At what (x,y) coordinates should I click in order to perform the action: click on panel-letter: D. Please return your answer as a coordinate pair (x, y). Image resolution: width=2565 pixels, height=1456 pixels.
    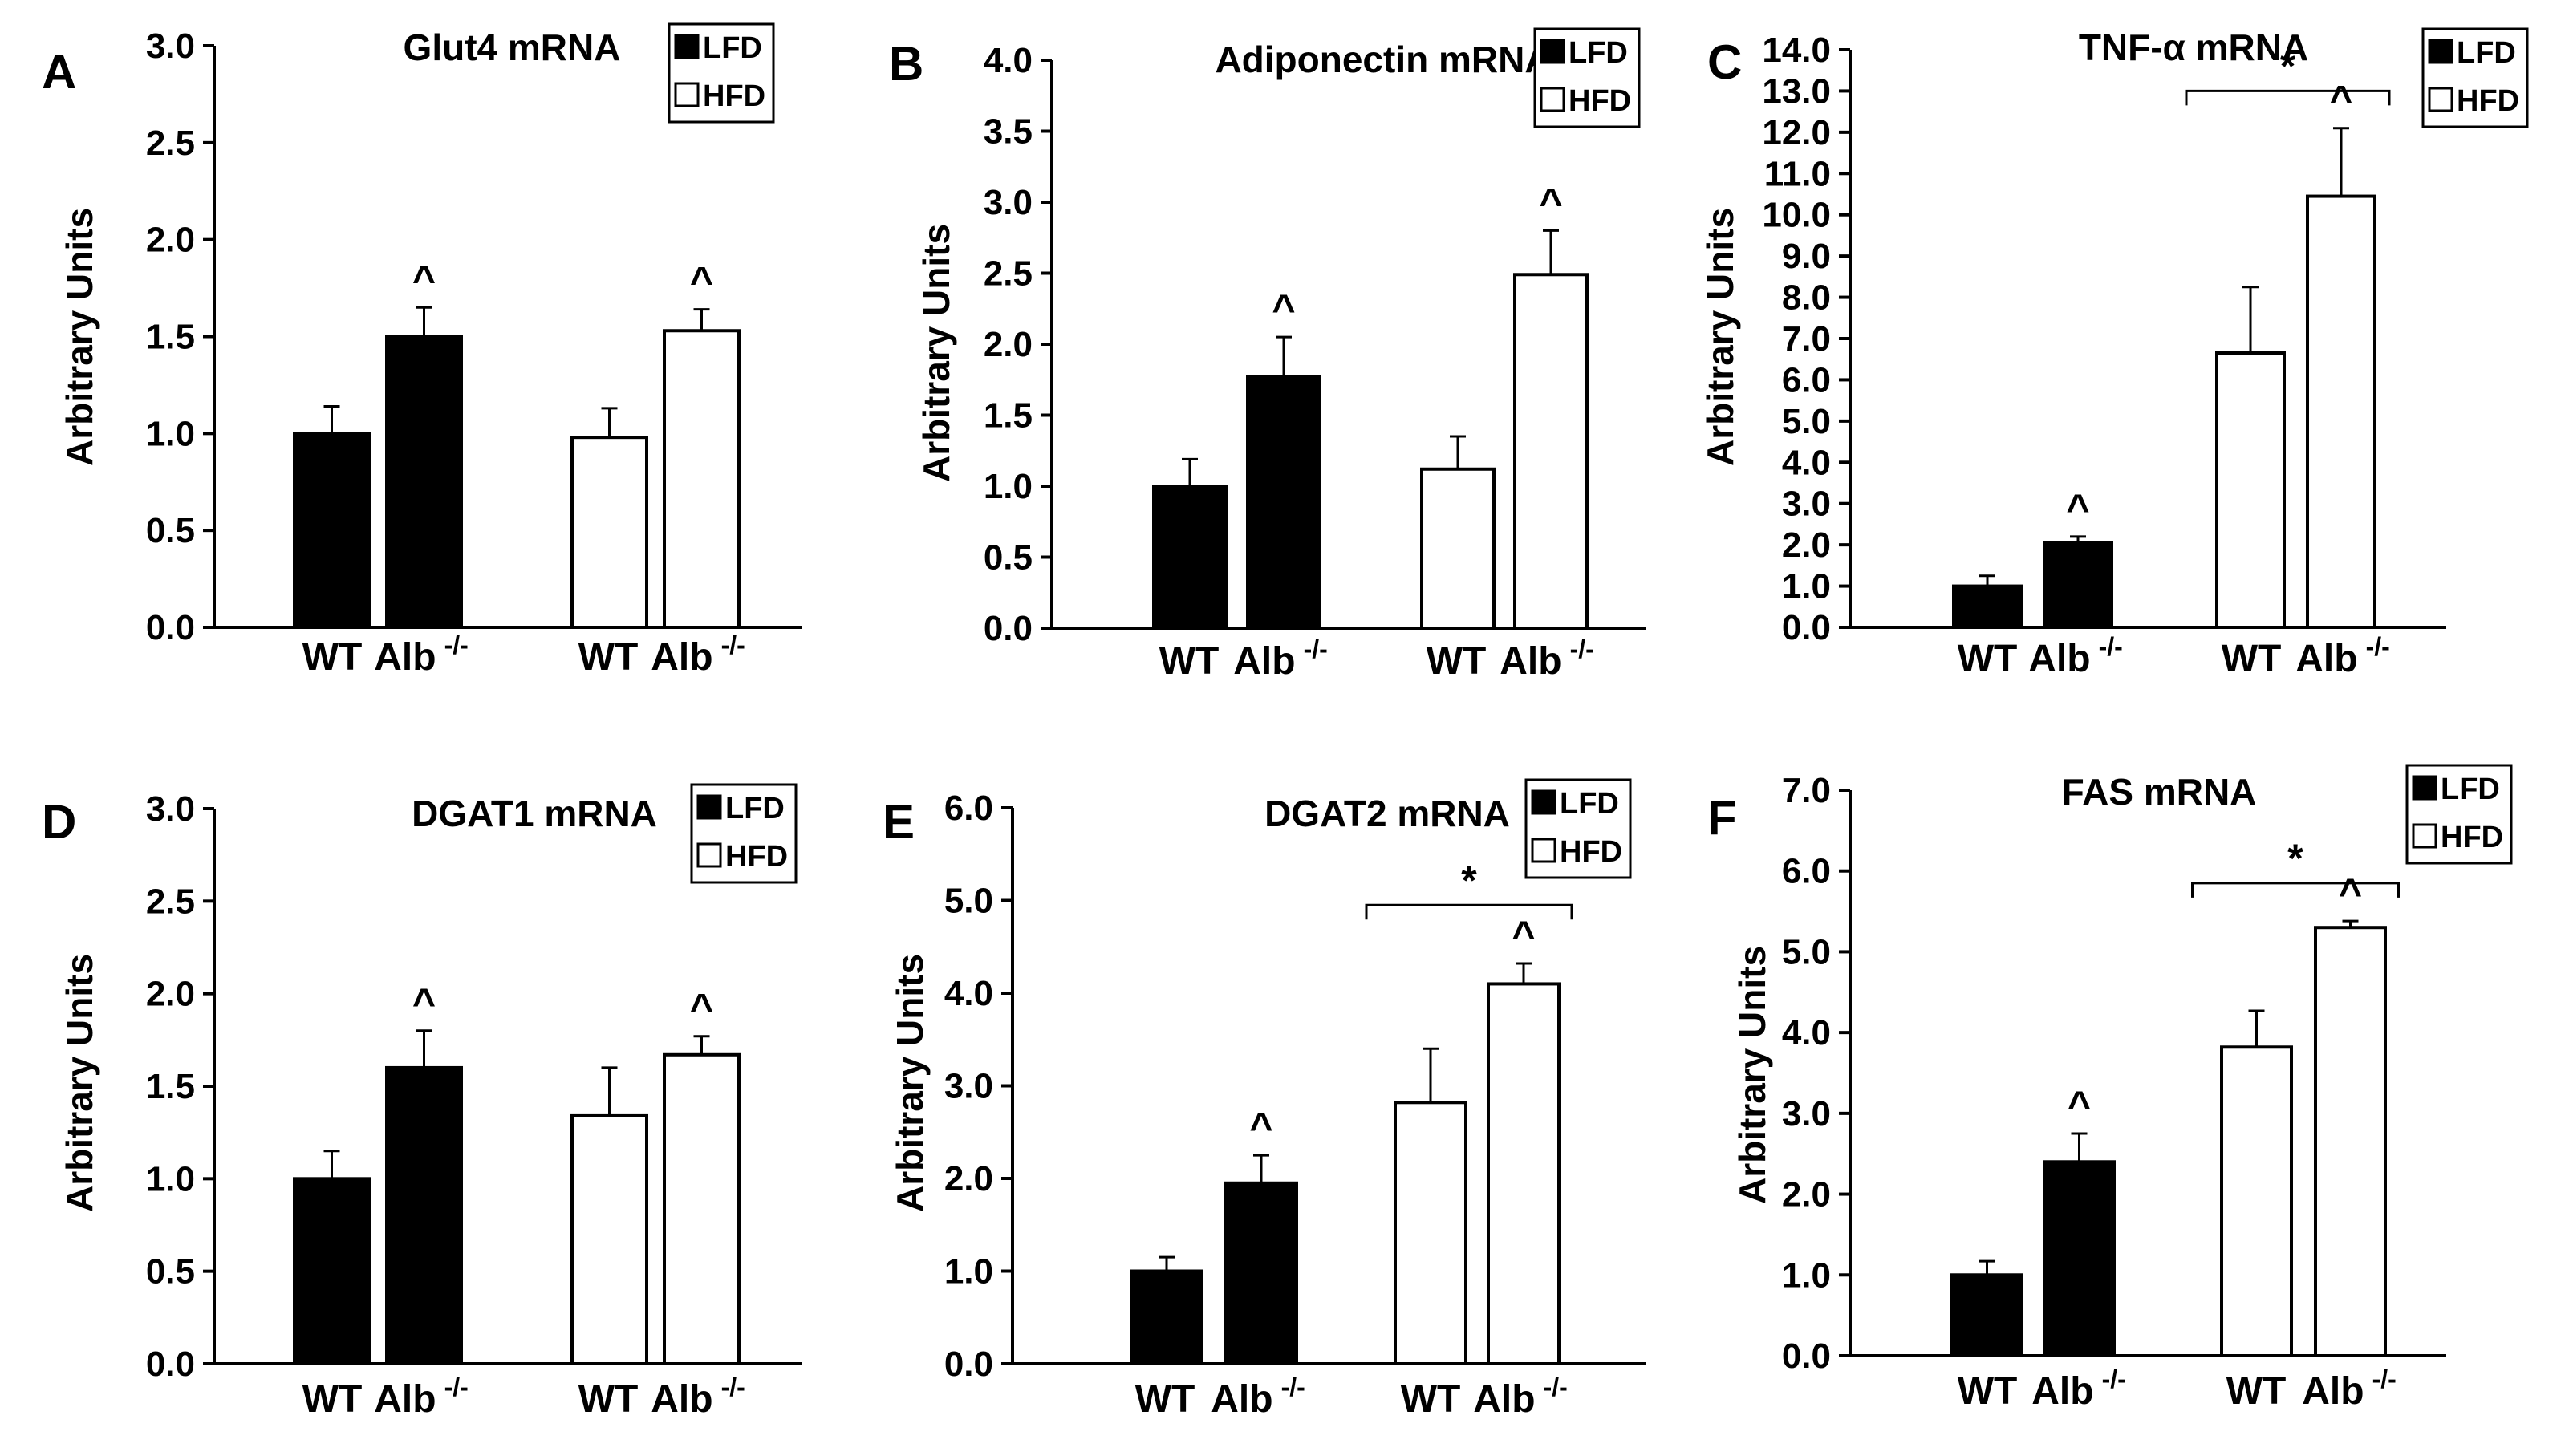
    Looking at the image, I should click on (59, 822).